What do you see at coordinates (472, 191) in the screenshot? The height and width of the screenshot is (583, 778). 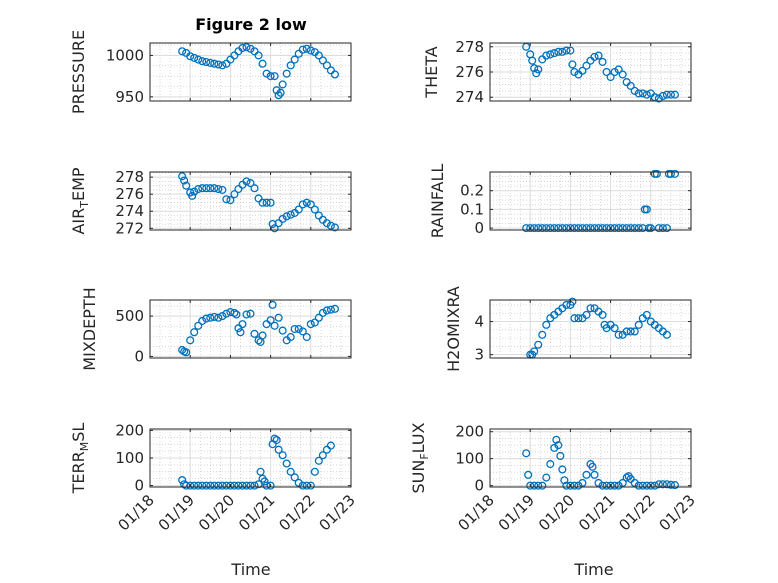 I see `y-tick-label: 0.2` at bounding box center [472, 191].